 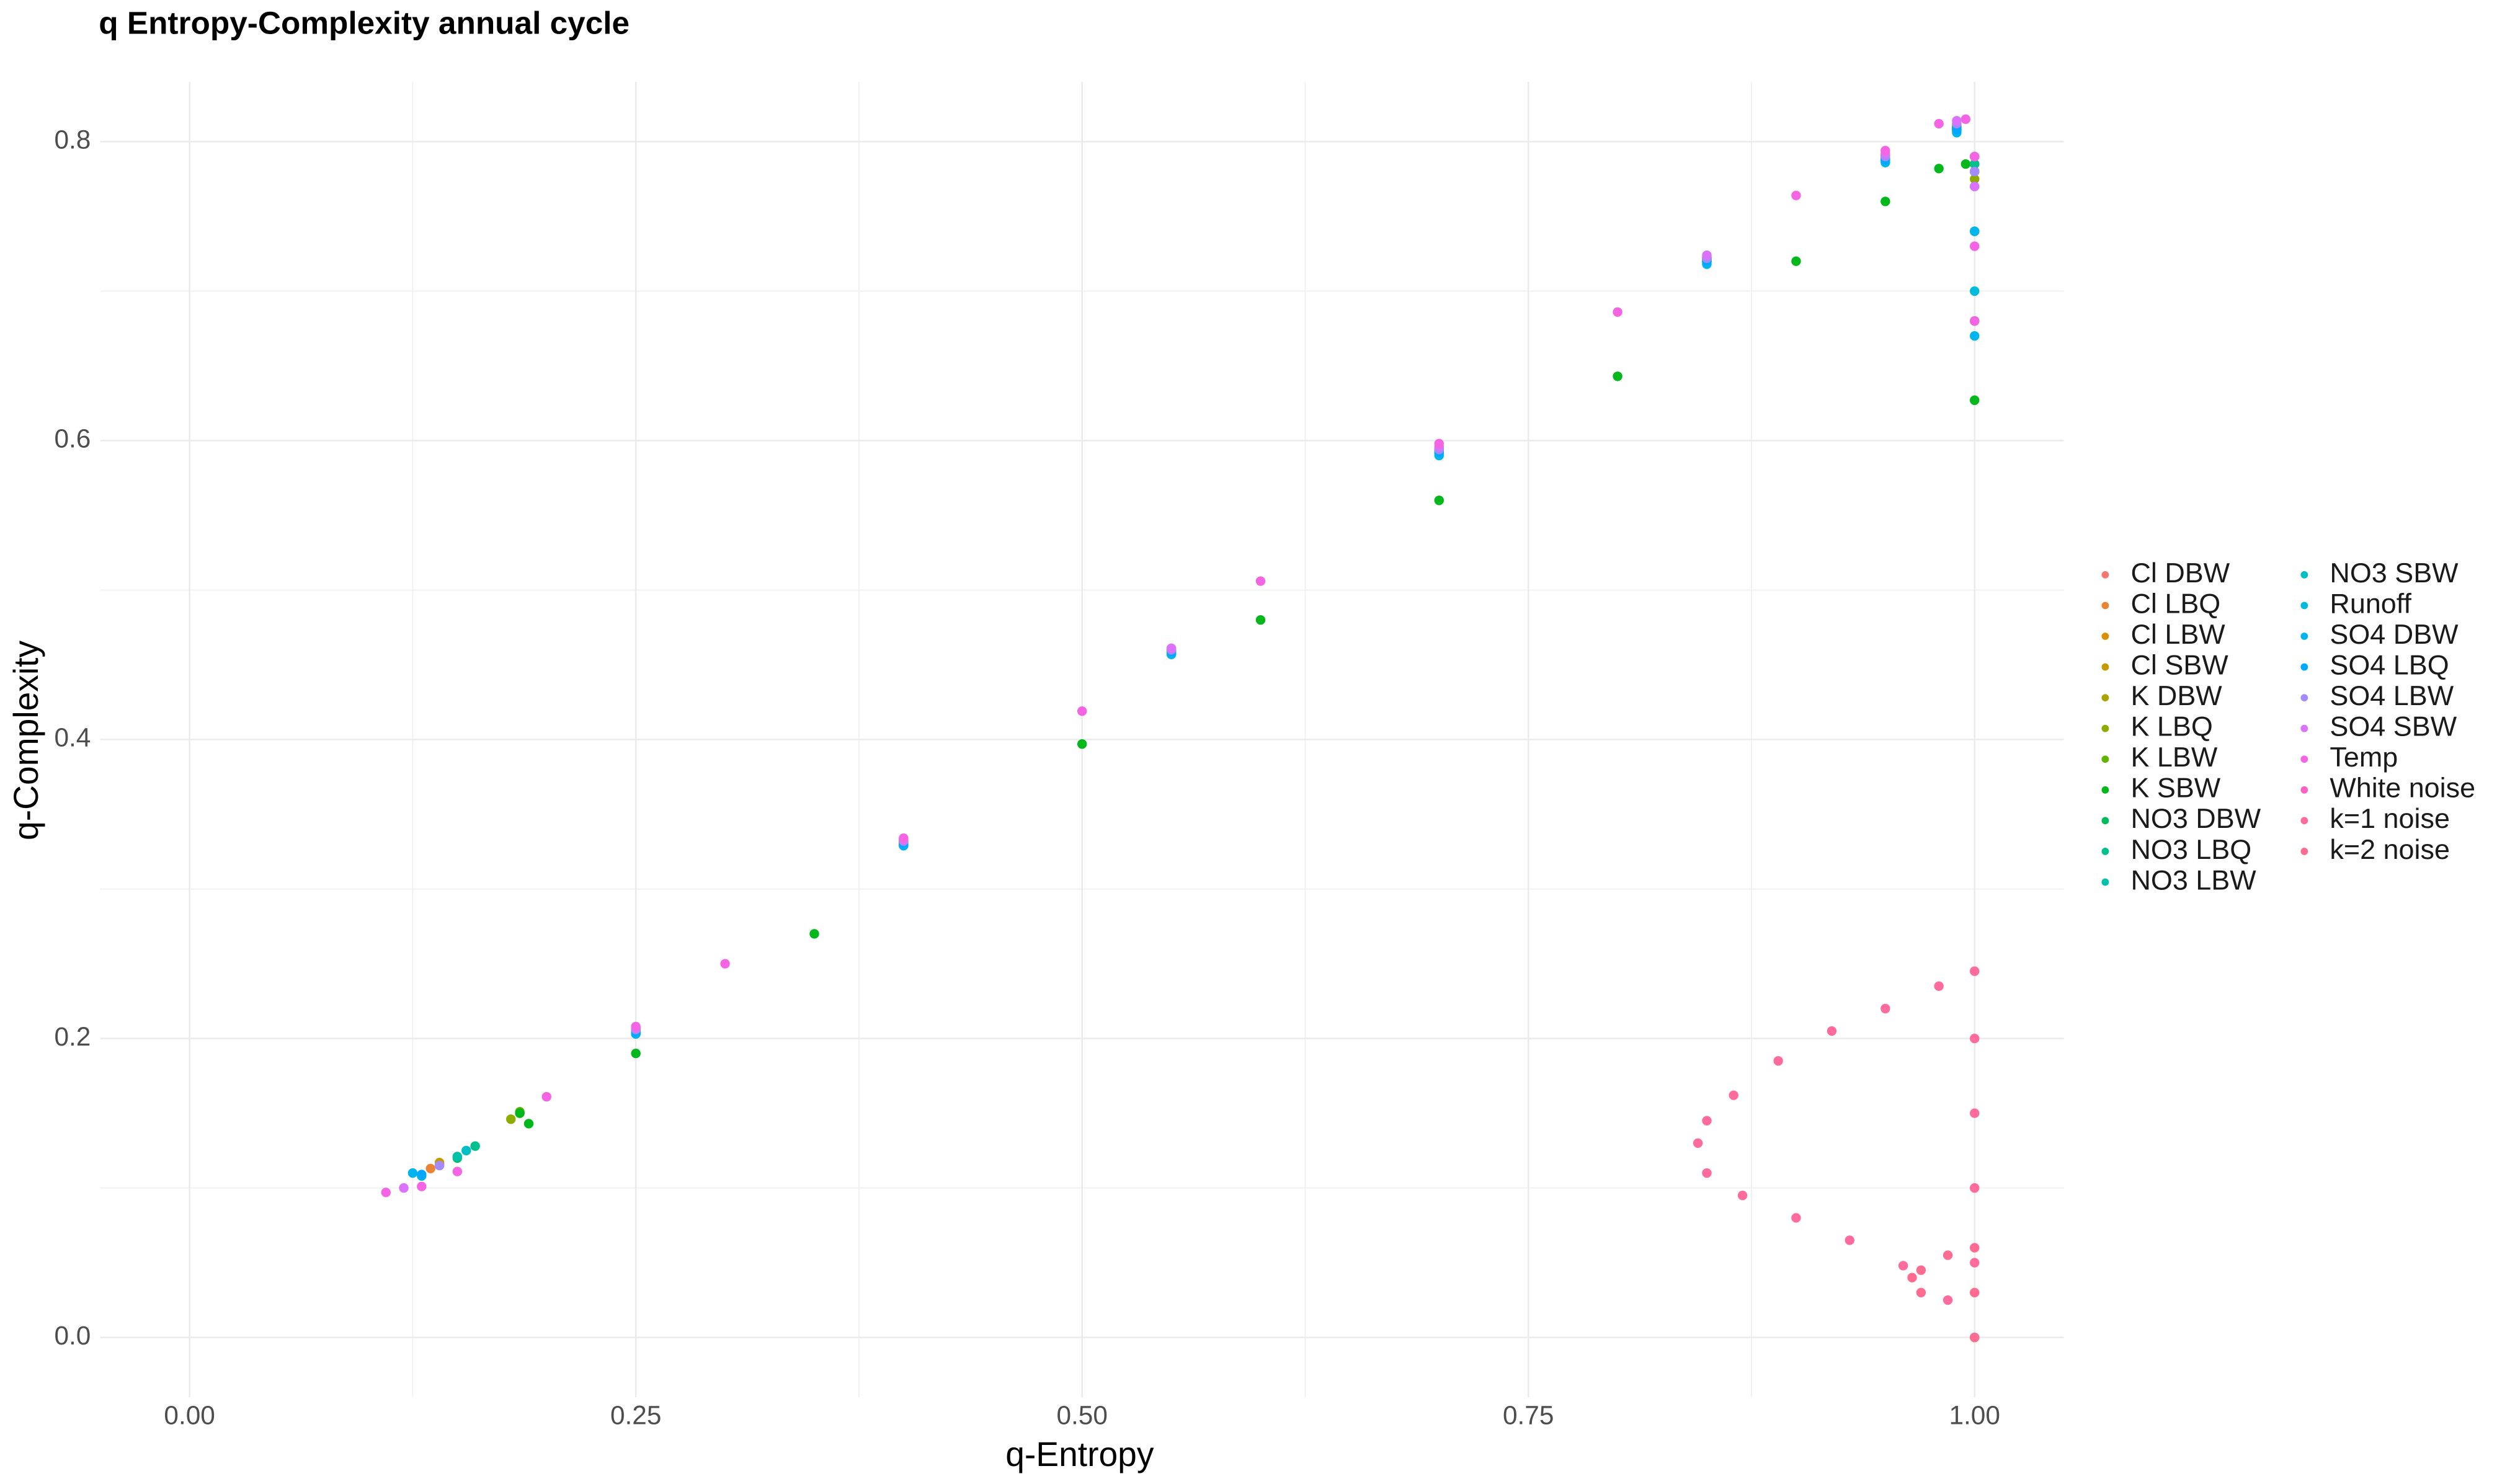 What do you see at coordinates (2370, 603) in the screenshot?
I see `legend-label: Runoff` at bounding box center [2370, 603].